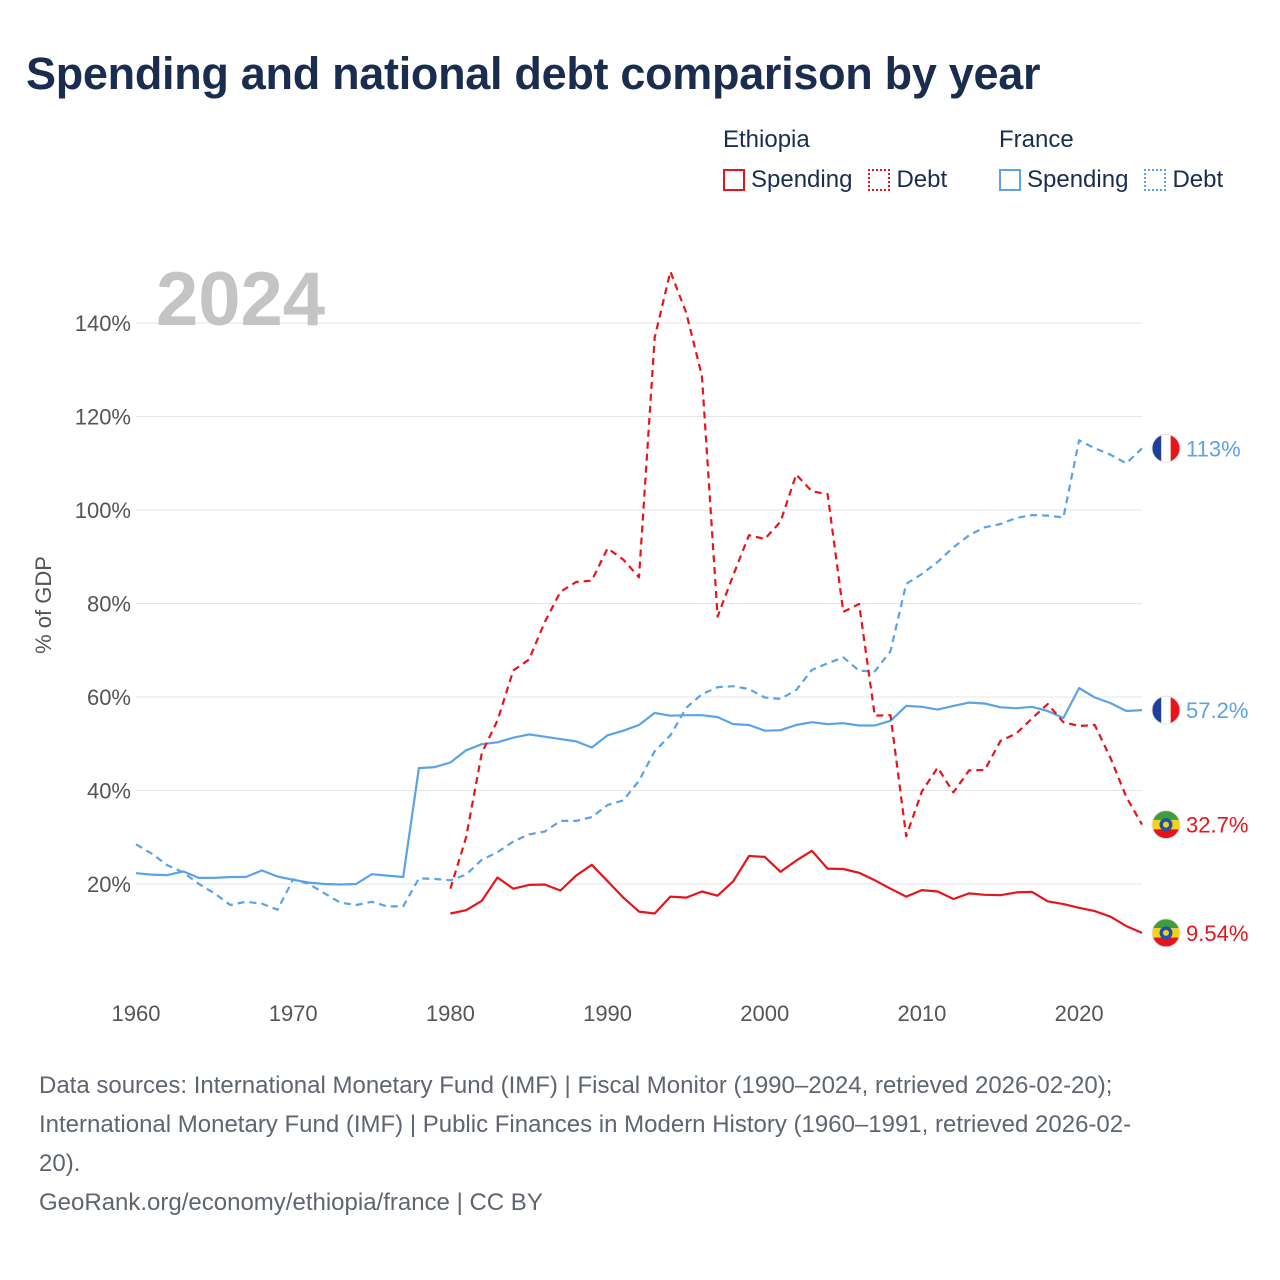 The image size is (1280, 1280). I want to click on legend-group-ethiopia: Ethiopia Spending Debt, so click(835, 159).